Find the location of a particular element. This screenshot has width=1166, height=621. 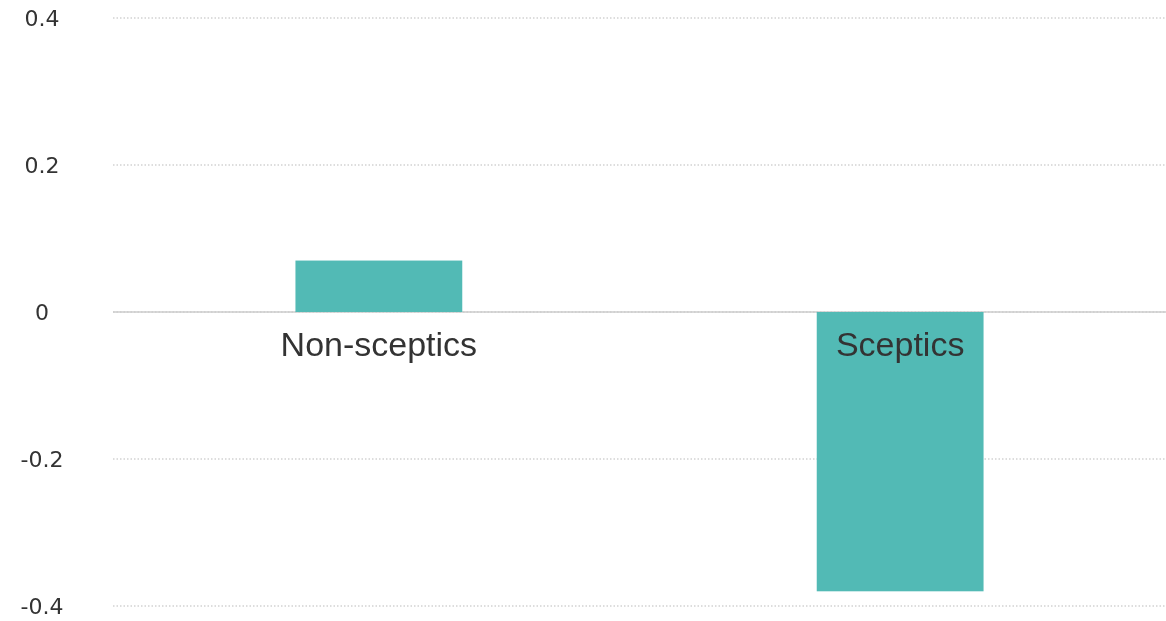

y-tick-label: -0.2 is located at coordinates (42, 459).